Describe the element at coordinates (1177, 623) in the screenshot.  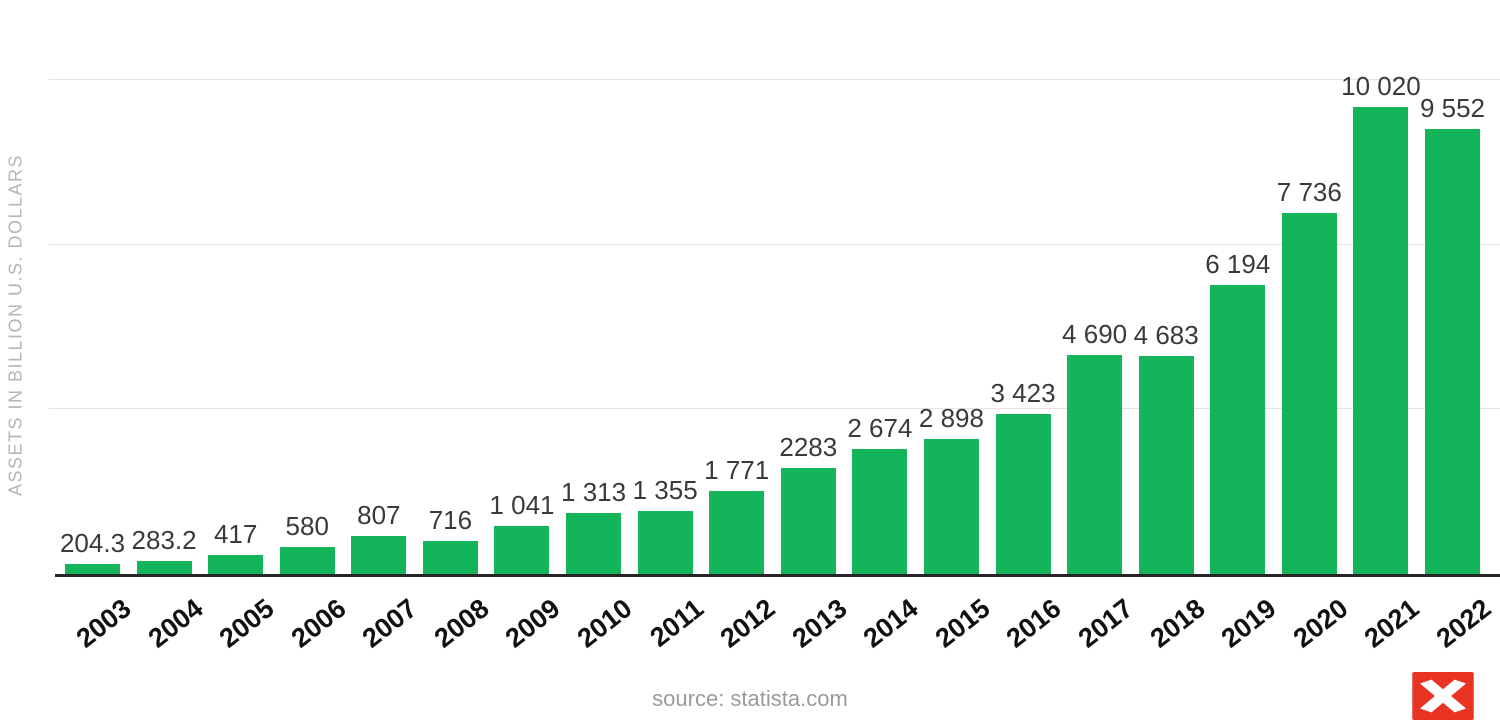
I see `x-tick-label: 2018` at that location.